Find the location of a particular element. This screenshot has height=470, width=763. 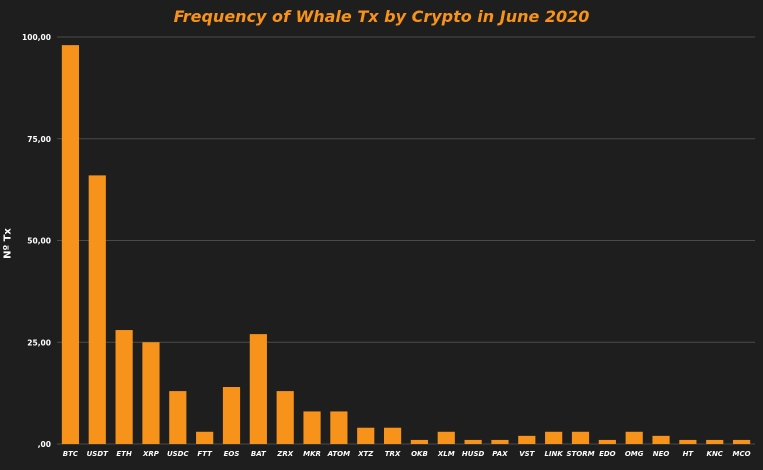

y-axis-ticks: ,00 25,00 50,00 75,00 100,00 is located at coordinates (36, 241).